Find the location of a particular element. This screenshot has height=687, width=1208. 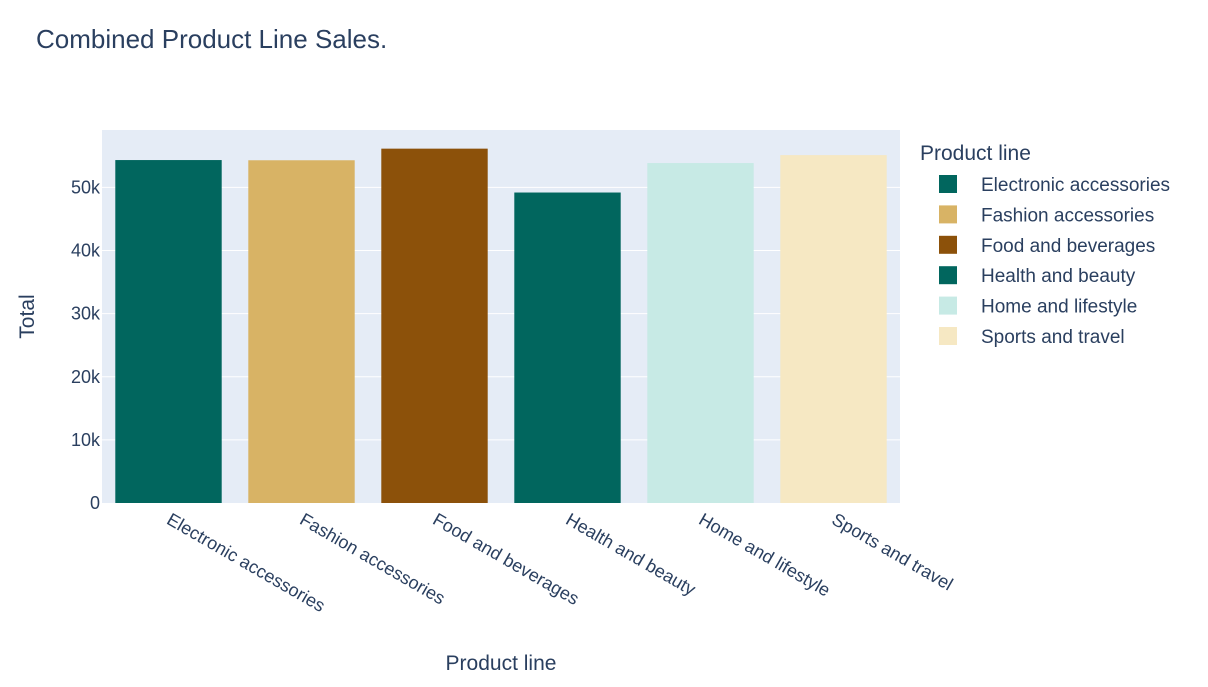

y-tick-label: 0 is located at coordinates (95, 503).